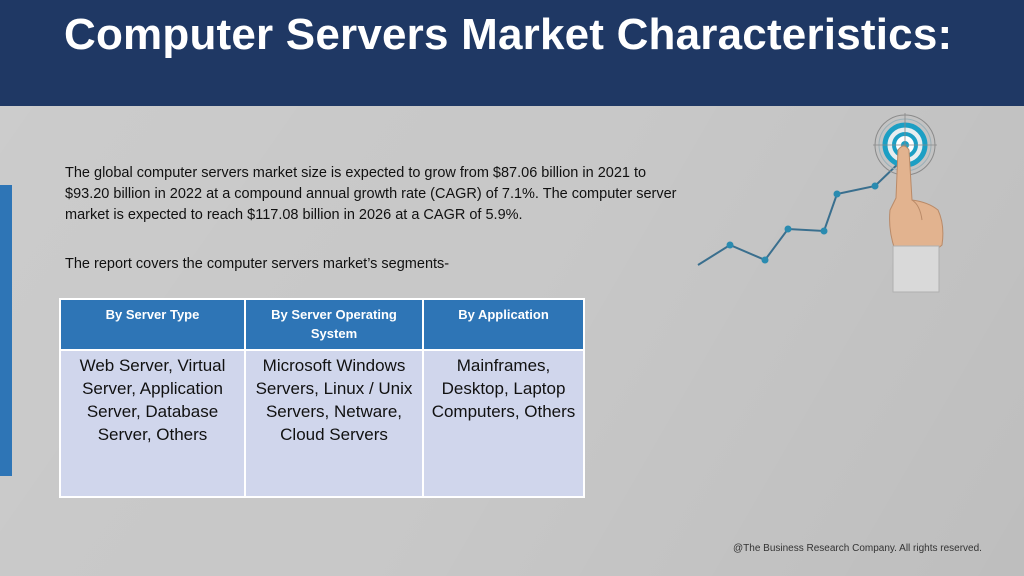  Describe the element at coordinates (334, 324) in the screenshot. I see `header-operating-system: By Server Operating System` at that location.